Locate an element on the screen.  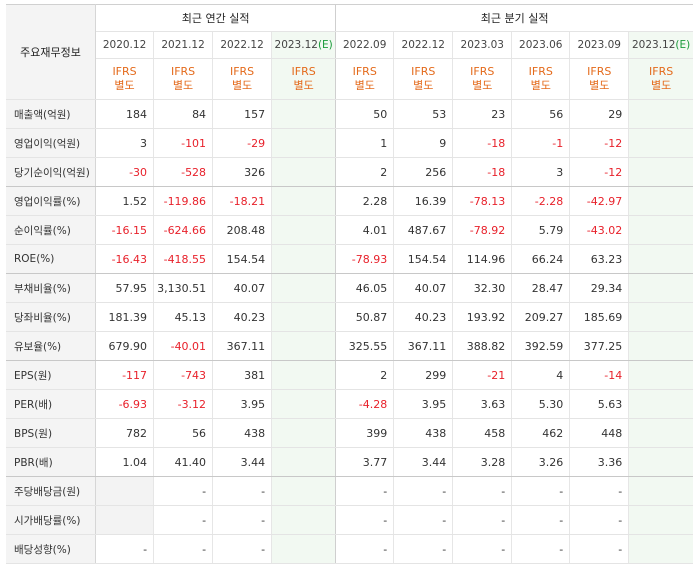
table-cell: 185.69 is located at coordinates (599, 317).